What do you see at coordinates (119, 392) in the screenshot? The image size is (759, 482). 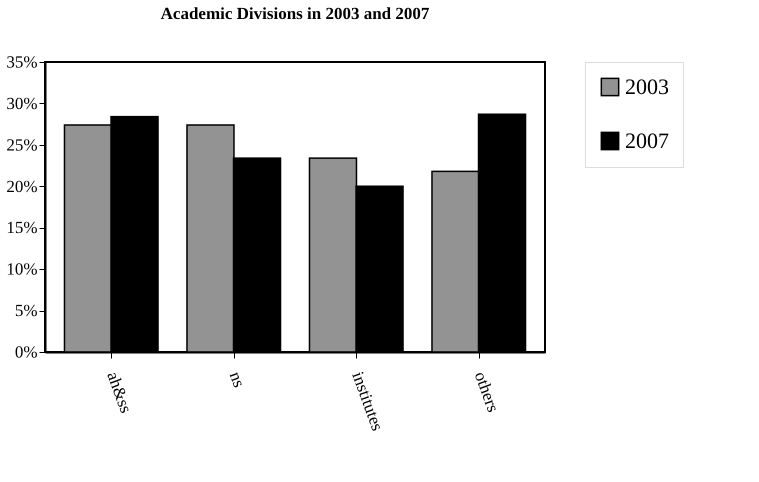 I see `x-tick-label: ah&ss` at bounding box center [119, 392].